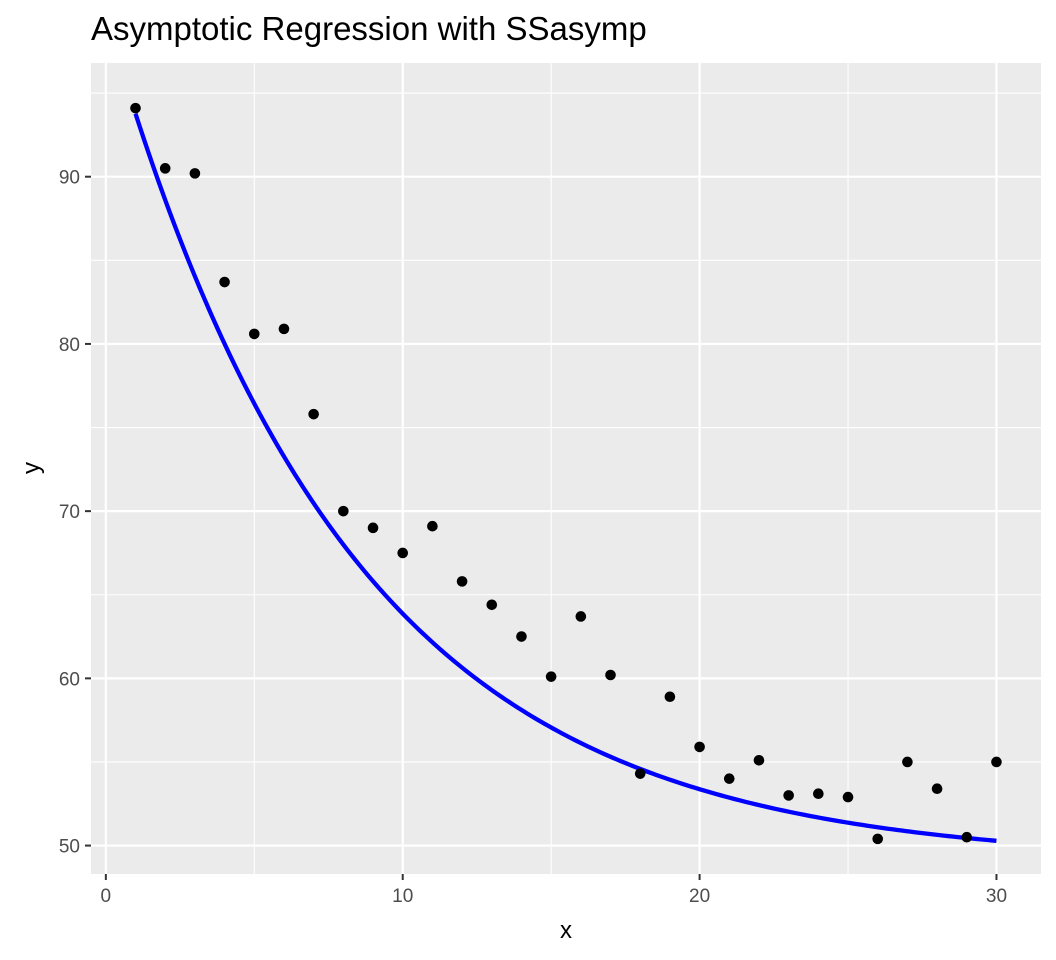  Describe the element at coordinates (402, 896) in the screenshot. I see `x-tick-label: 10` at that location.